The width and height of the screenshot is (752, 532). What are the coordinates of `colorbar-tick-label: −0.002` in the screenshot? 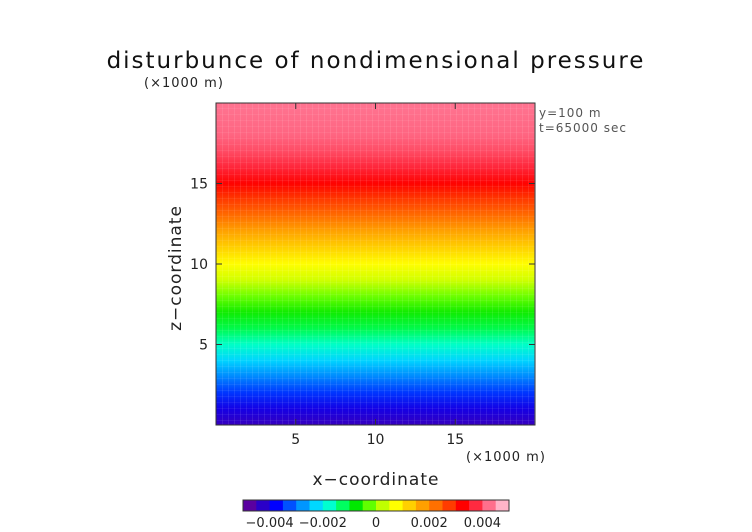 It's located at (323, 523).